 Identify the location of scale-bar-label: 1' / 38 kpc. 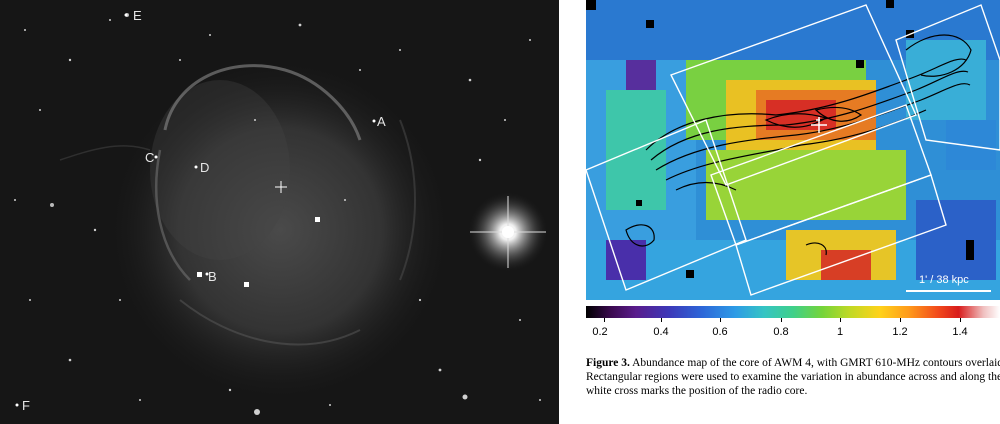
(944, 280).